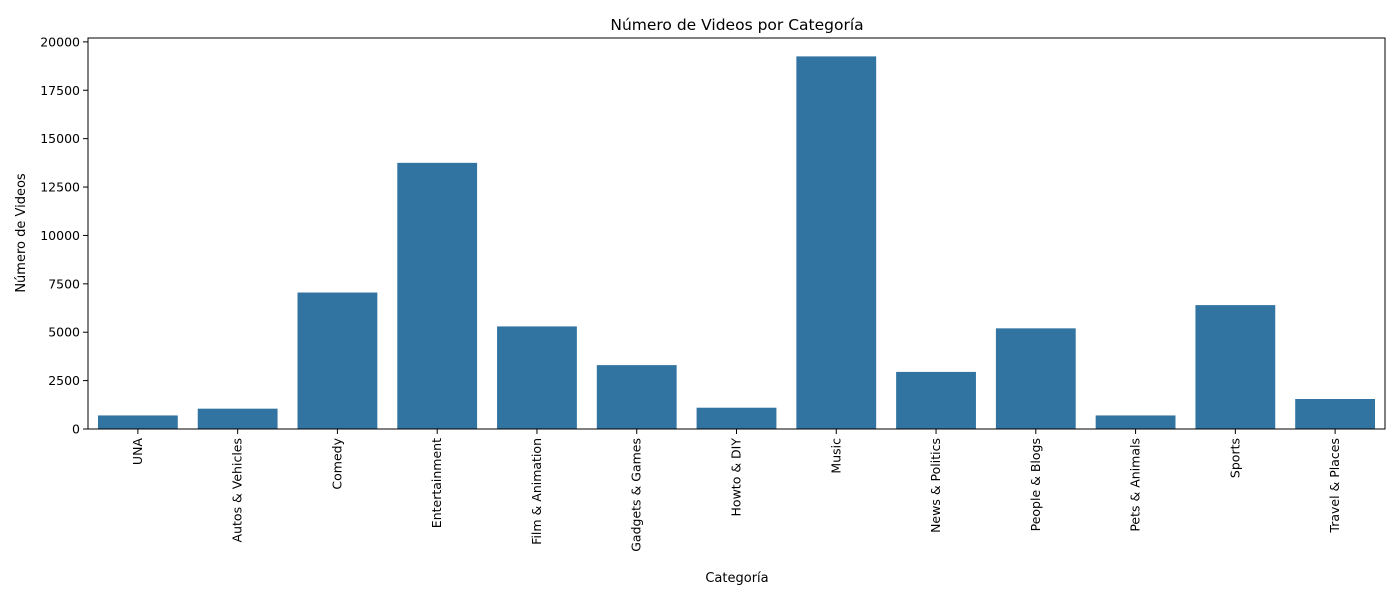 Image resolution: width=1400 pixels, height=600 pixels. I want to click on x-tick-label-0: UNA, so click(137, 451).